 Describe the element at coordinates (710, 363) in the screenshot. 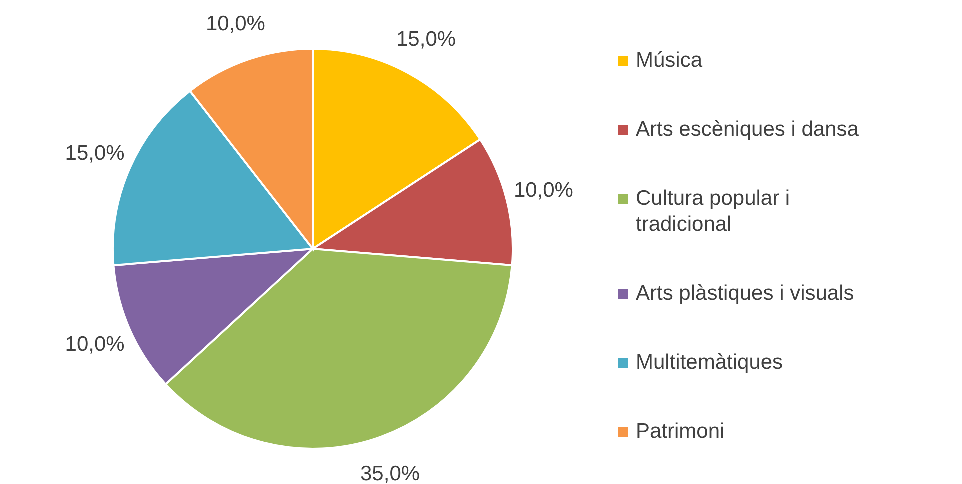

I see `legend-label: Multitemàtiques` at that location.